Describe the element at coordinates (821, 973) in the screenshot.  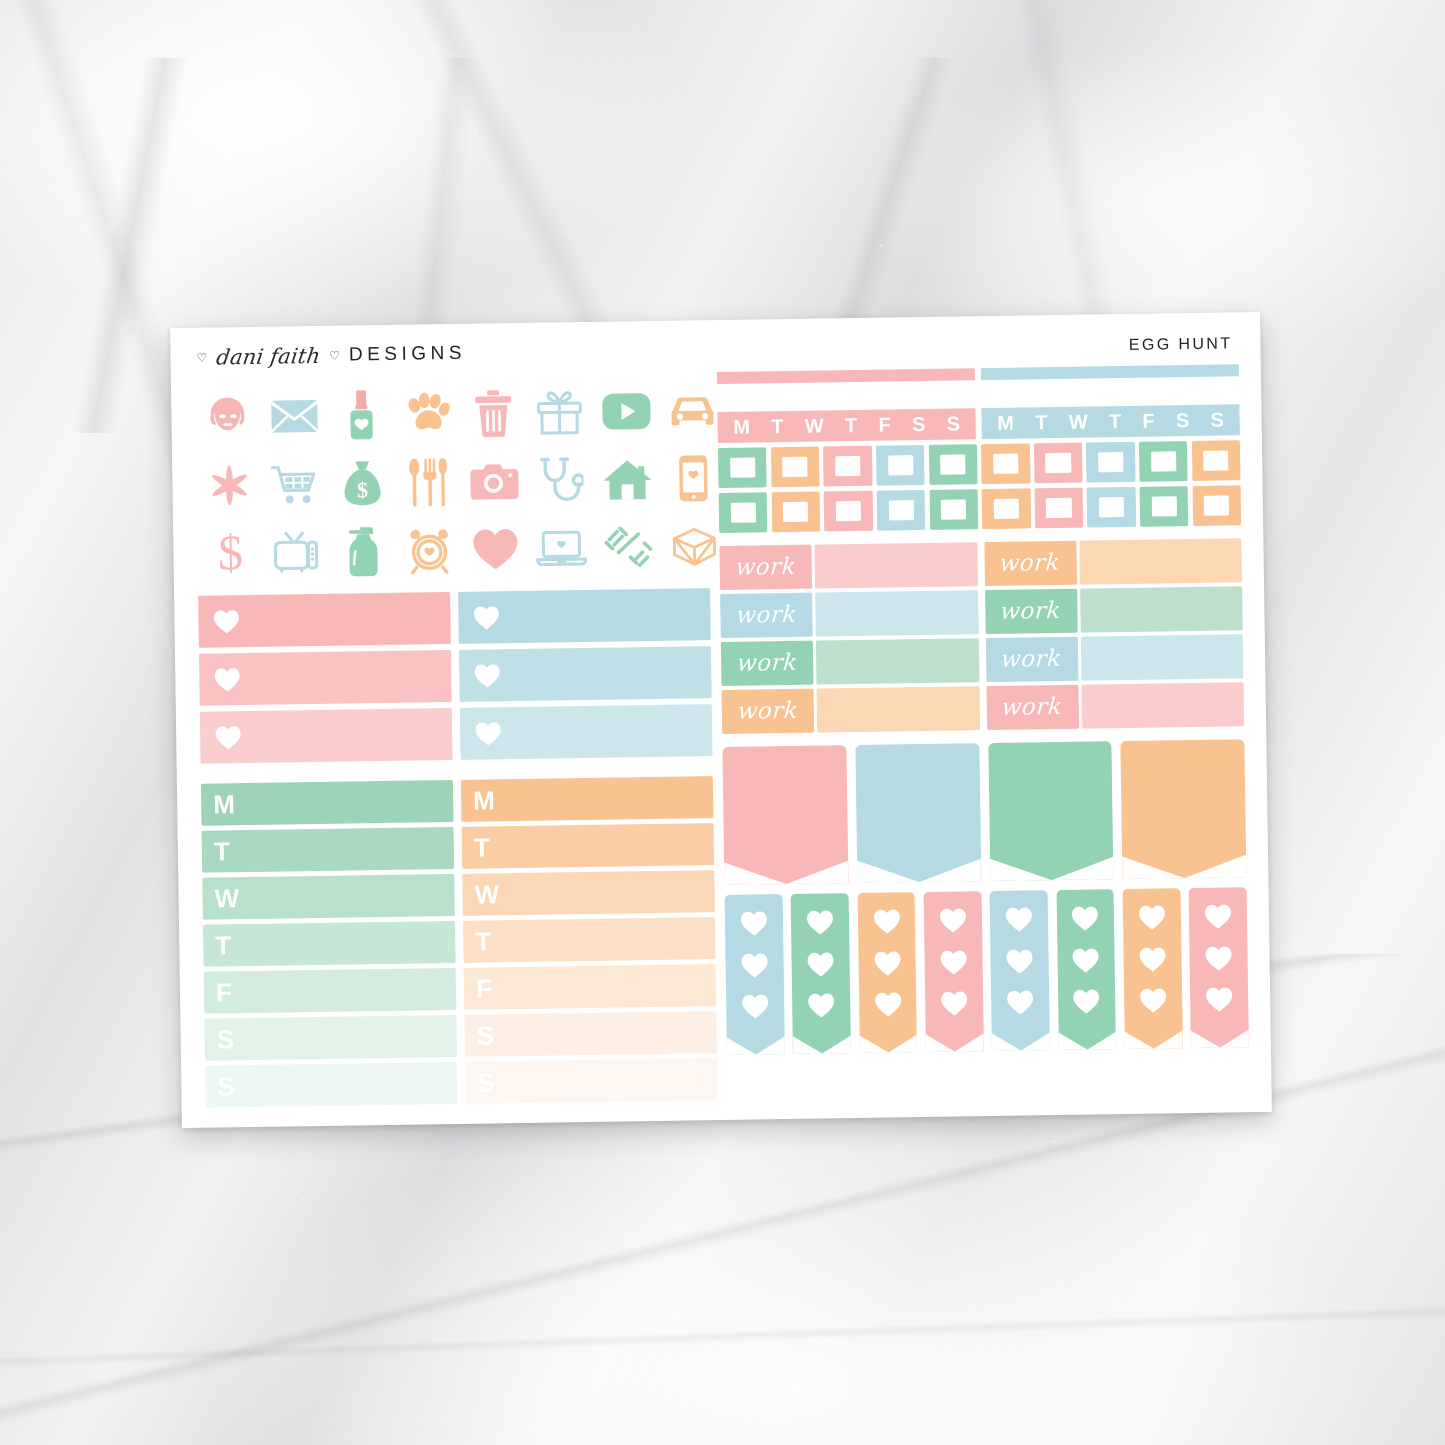
I see `heart-strip-green` at that location.